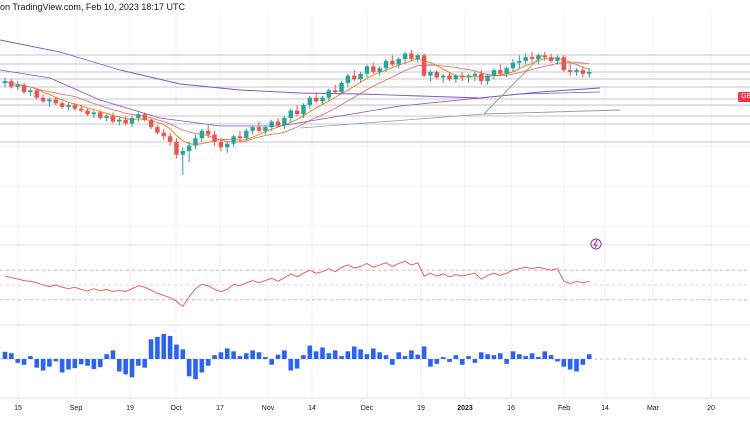 This screenshot has height=430, width=750. Describe the element at coordinates (513, 84) in the screenshot. I see `trend-line` at that location.